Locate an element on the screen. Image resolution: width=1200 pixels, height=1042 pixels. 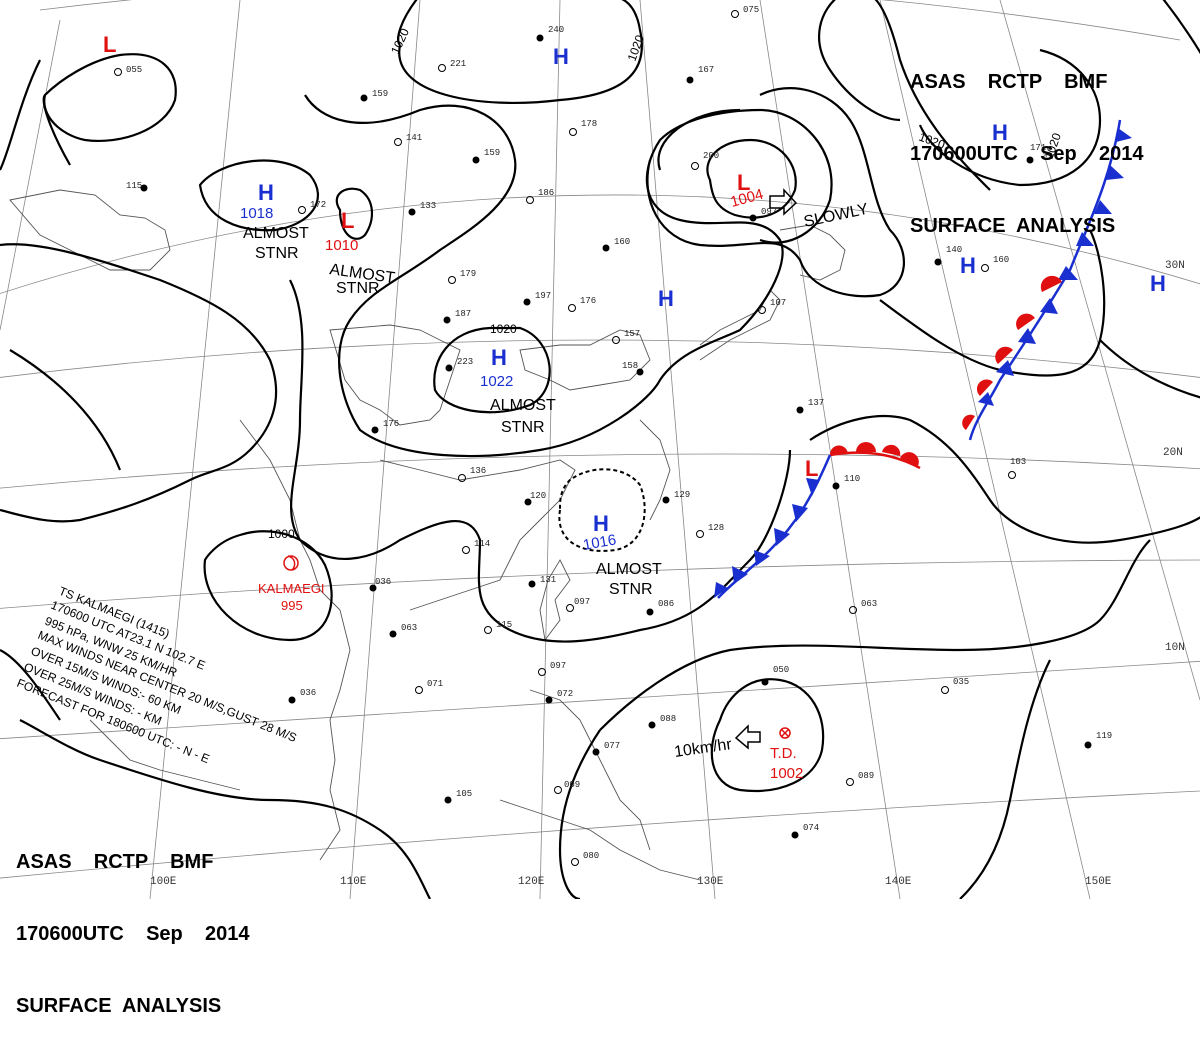
header-top-line2: 170600UTC Sep 2014 is located at coordinates (1027, 154).